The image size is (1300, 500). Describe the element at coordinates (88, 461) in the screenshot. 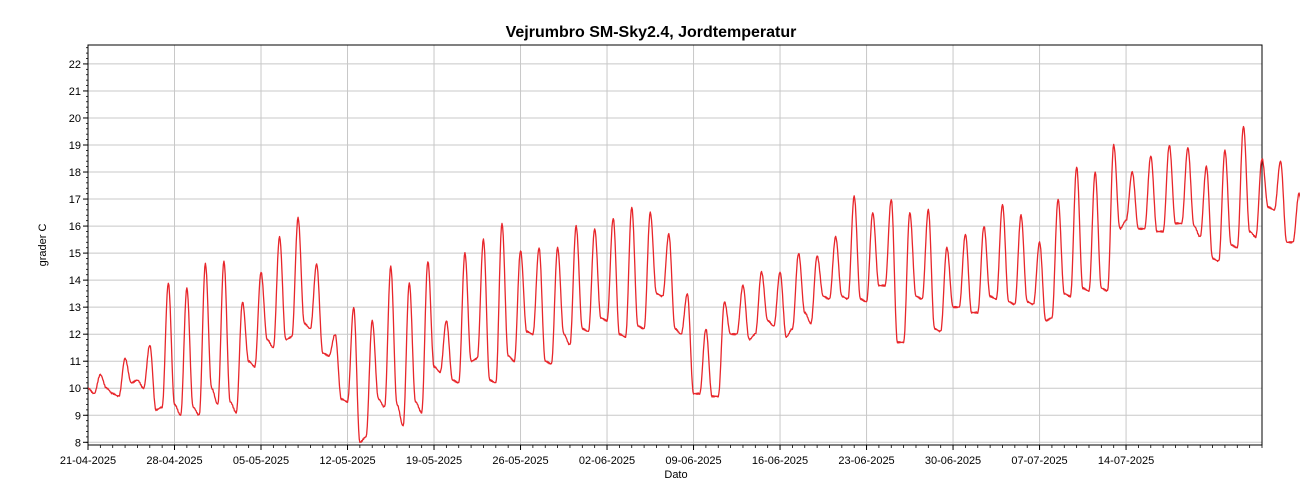

I see `x-tick-label: 21-04-2025` at that location.